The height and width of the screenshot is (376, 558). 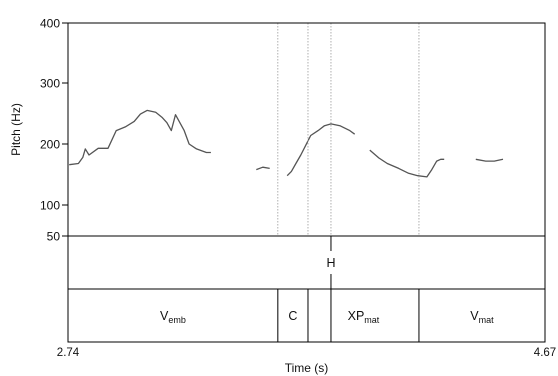 I want to click on y-tick-label-400: 400, so click(x=50, y=24).